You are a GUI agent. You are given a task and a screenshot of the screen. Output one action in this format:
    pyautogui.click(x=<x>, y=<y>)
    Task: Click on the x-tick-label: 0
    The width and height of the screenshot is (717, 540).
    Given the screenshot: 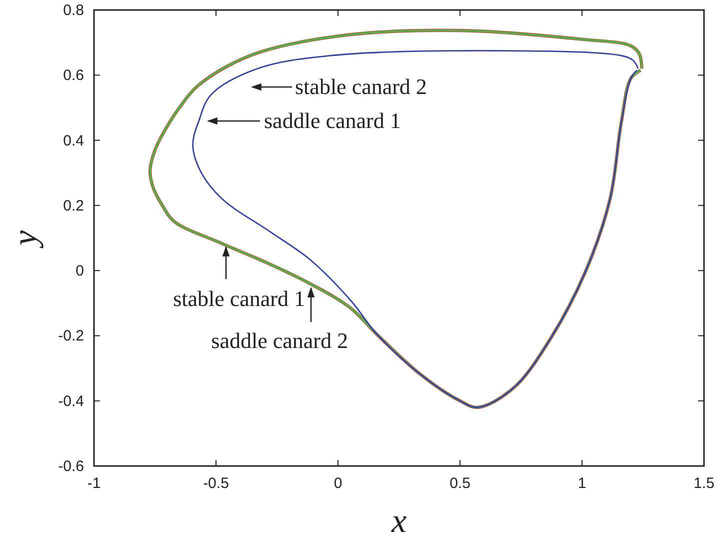 What is the action you would take?
    pyautogui.click(x=338, y=483)
    